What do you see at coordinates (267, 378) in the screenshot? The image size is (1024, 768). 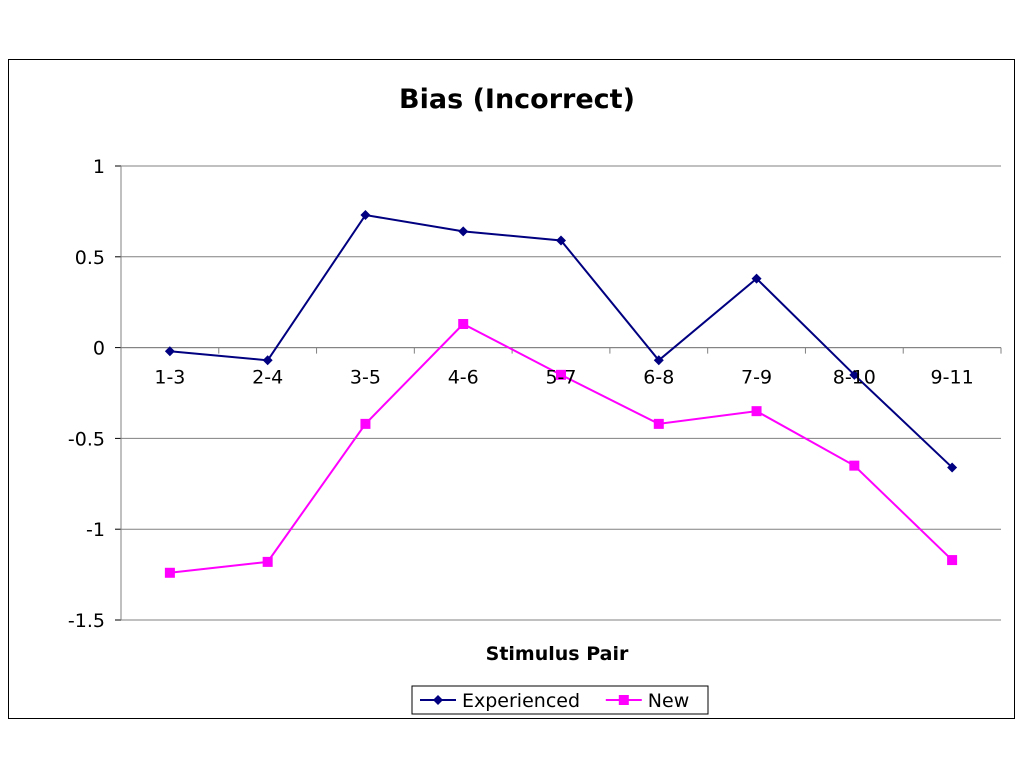 I see `x-tick-label-1: 2-4` at bounding box center [267, 378].